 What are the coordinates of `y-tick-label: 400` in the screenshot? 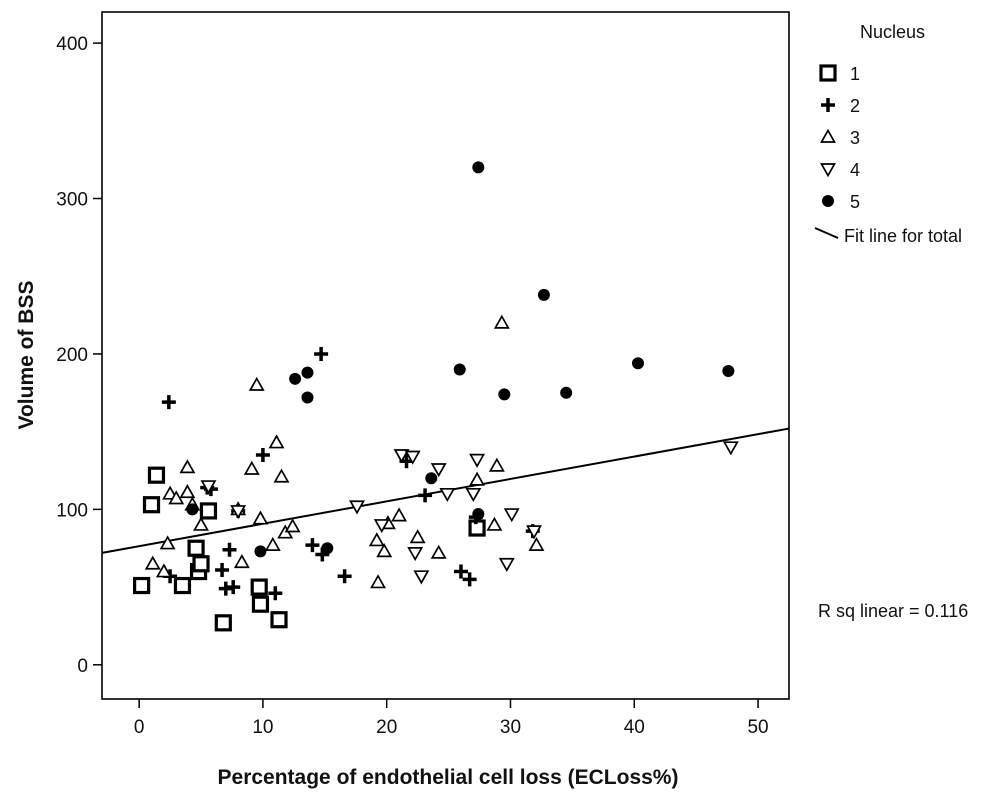 It's located at (72, 44).